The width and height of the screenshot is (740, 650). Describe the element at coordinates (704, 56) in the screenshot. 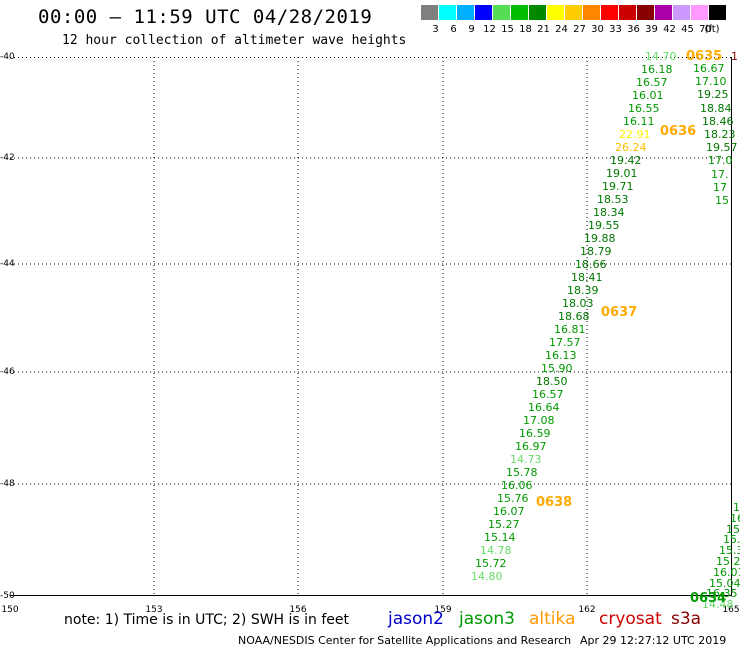

I see `pass-number-label: 0635` at that location.